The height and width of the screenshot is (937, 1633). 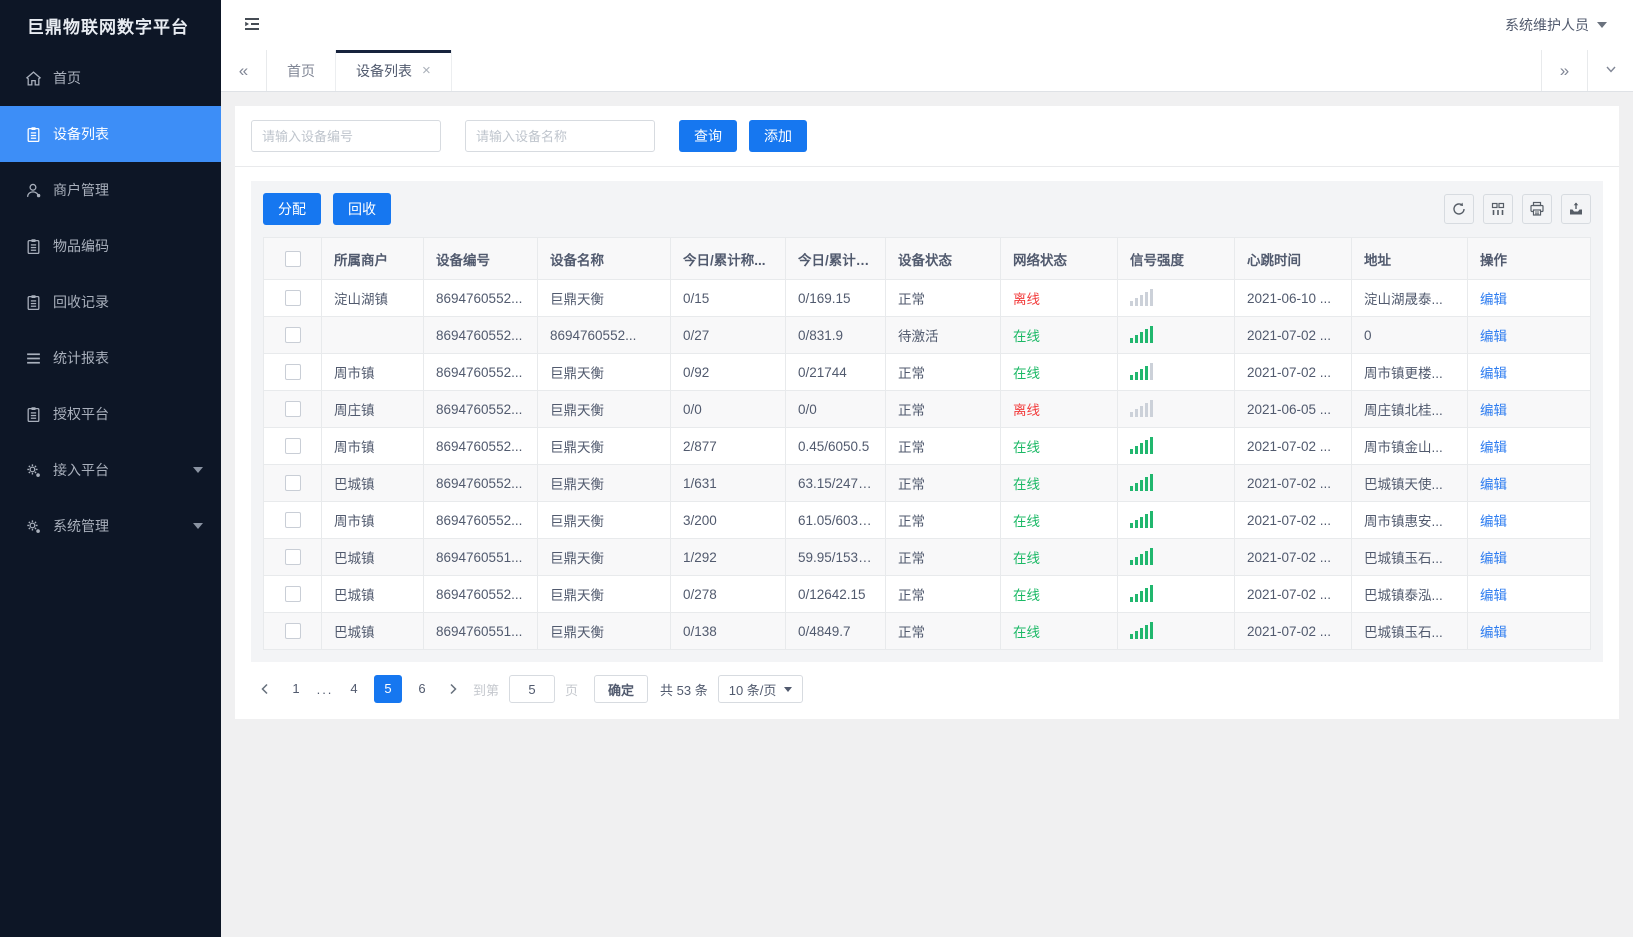 What do you see at coordinates (362, 209) in the screenshot?
I see `recycle-button: 回收` at bounding box center [362, 209].